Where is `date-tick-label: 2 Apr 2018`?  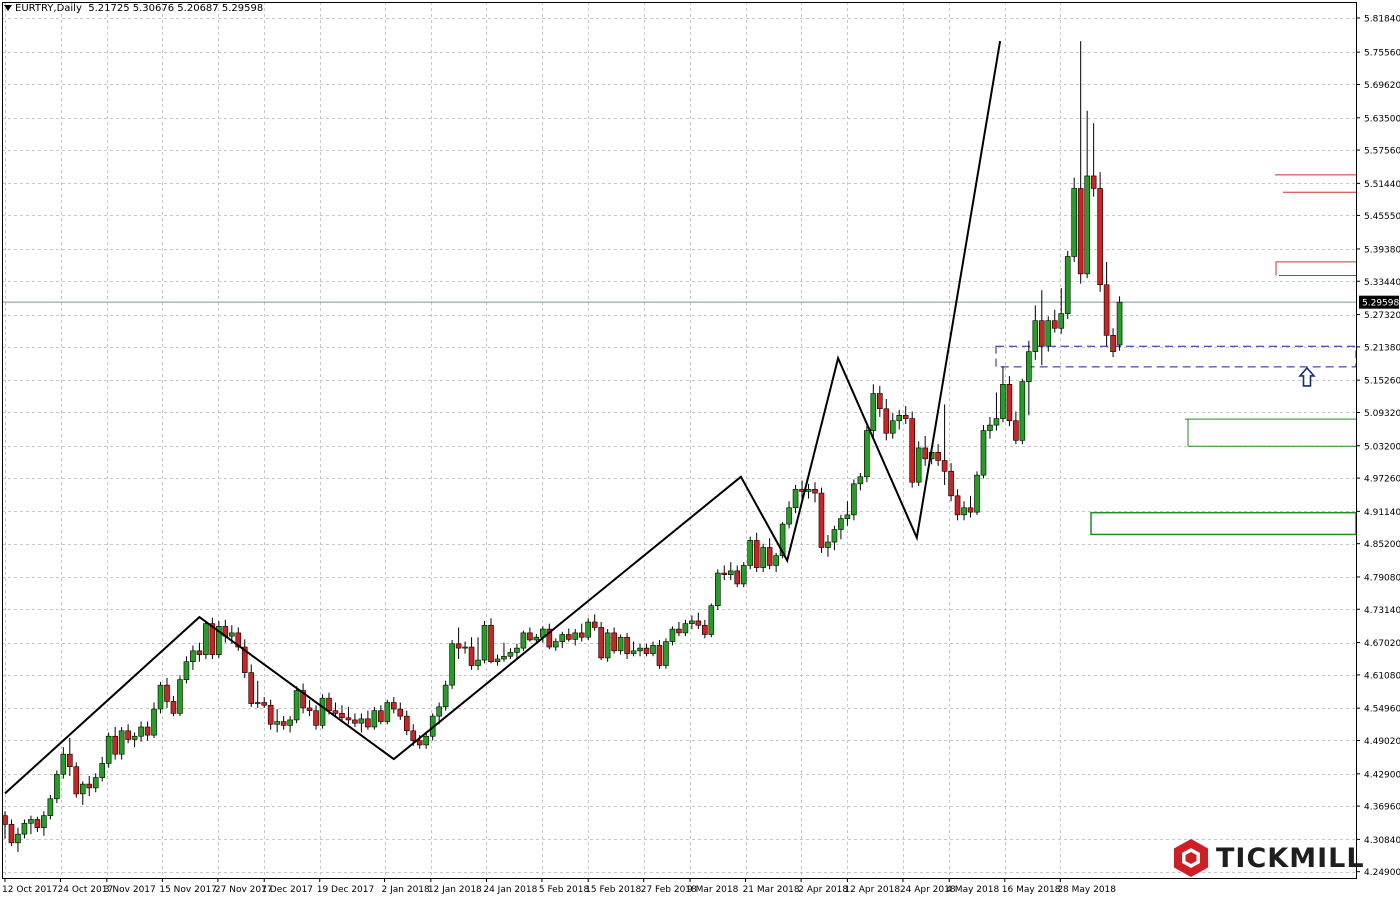 date-tick-label: 2 Apr 2018 is located at coordinates (823, 890).